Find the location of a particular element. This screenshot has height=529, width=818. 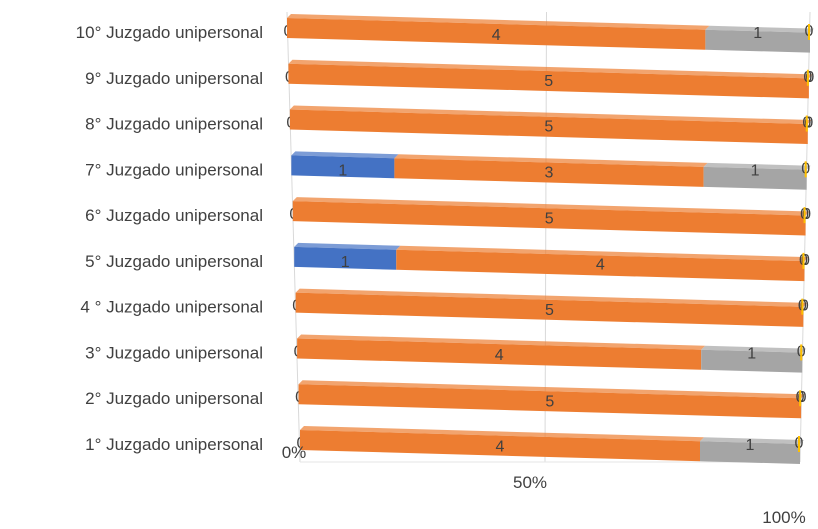

category-label: 2° Juzgado unipersonal is located at coordinates (174, 398).